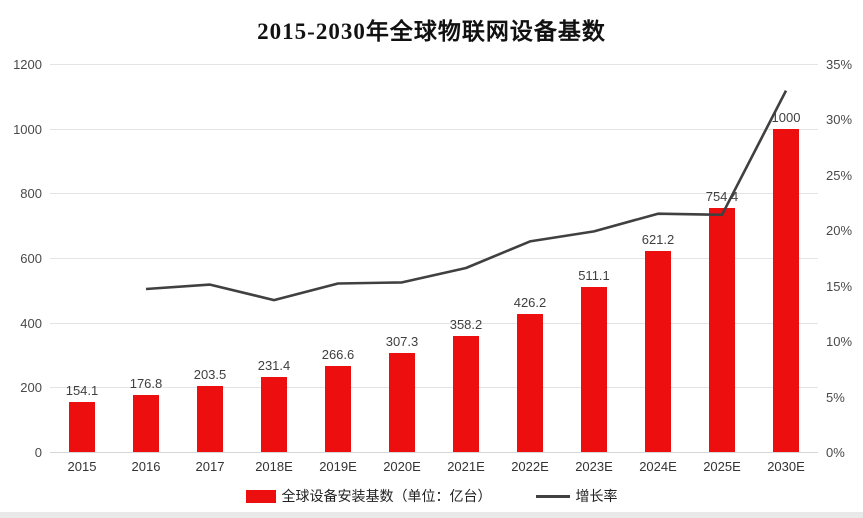 The height and width of the screenshot is (518, 863). Describe the element at coordinates (839, 286) in the screenshot. I see `y-axis-right-tick: 15%` at that location.